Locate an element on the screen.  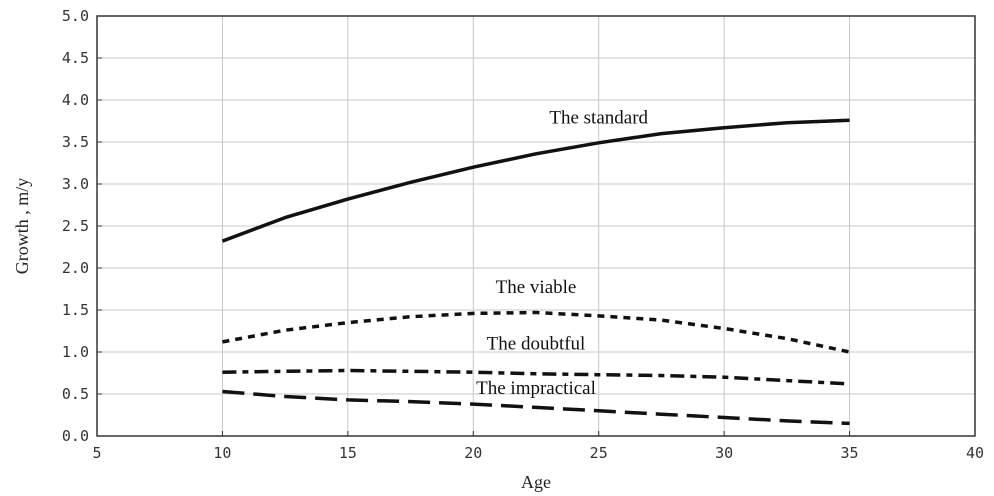
x-tick-label: 40 is located at coordinates (975, 453).